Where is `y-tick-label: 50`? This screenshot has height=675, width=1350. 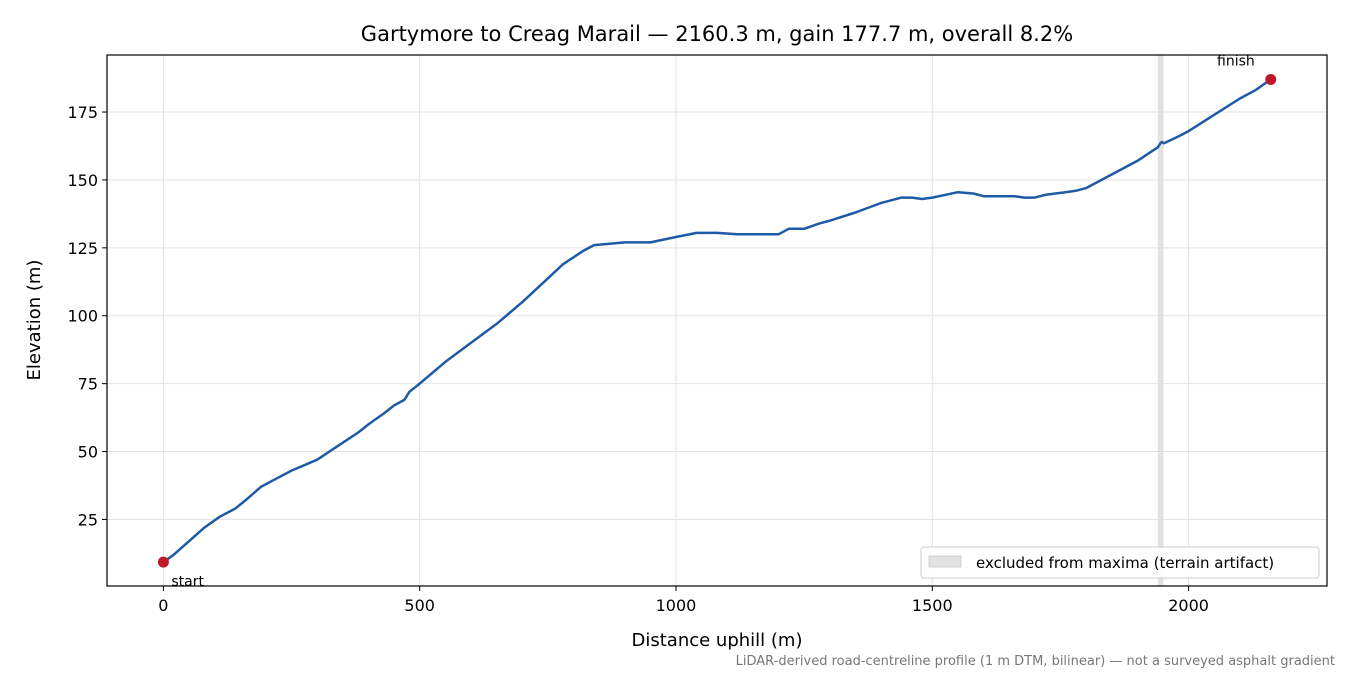 y-tick-label: 50 is located at coordinates (88, 452).